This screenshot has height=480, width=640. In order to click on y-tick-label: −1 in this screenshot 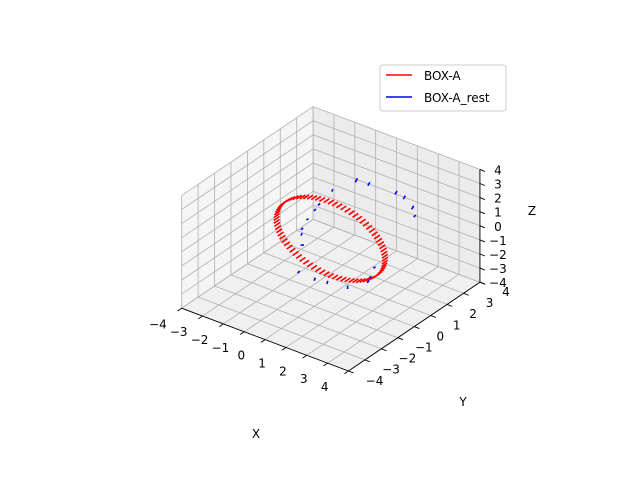, I will do `click(424, 348)`.